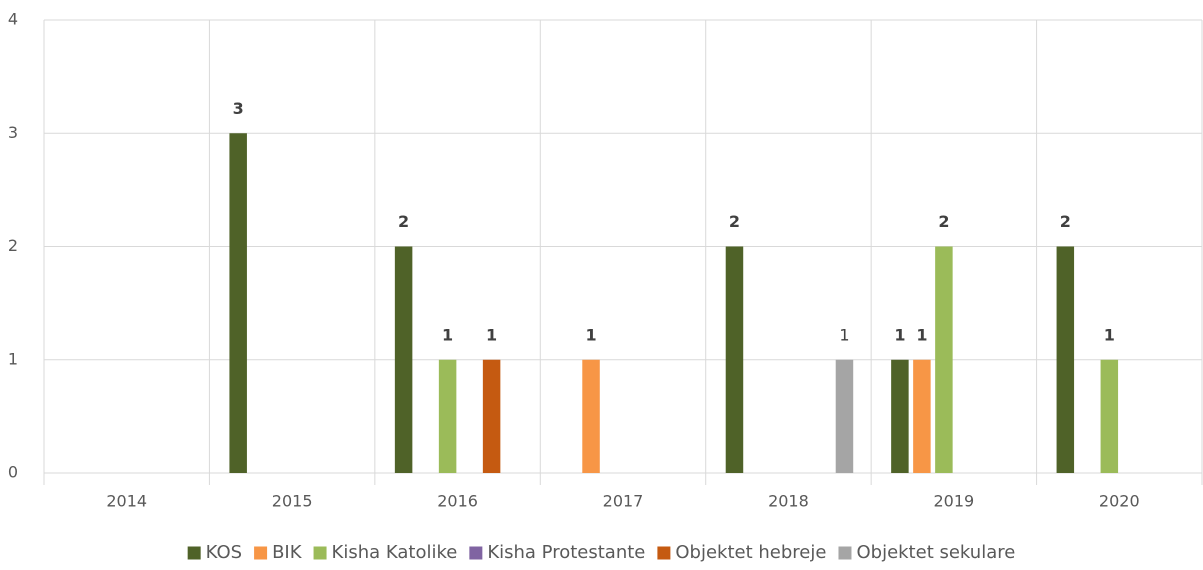 Image resolution: width=1203 pixels, height=570 pixels. Describe the element at coordinates (224, 552) in the screenshot. I see `legend-label: KOS` at that location.